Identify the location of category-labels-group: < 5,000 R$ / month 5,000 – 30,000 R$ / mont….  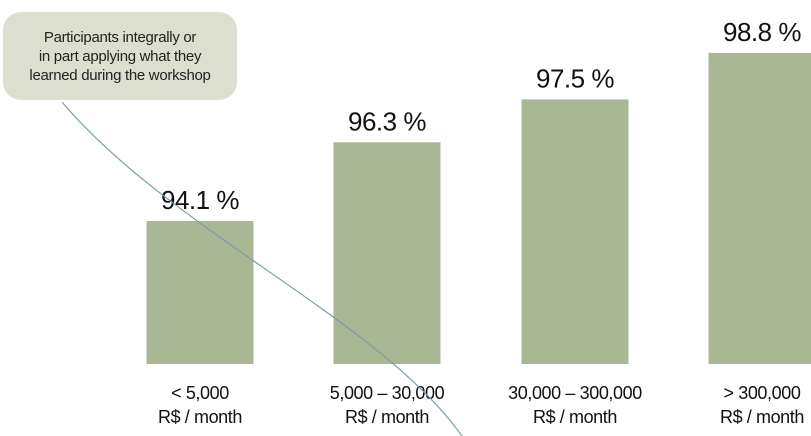
(481, 405).